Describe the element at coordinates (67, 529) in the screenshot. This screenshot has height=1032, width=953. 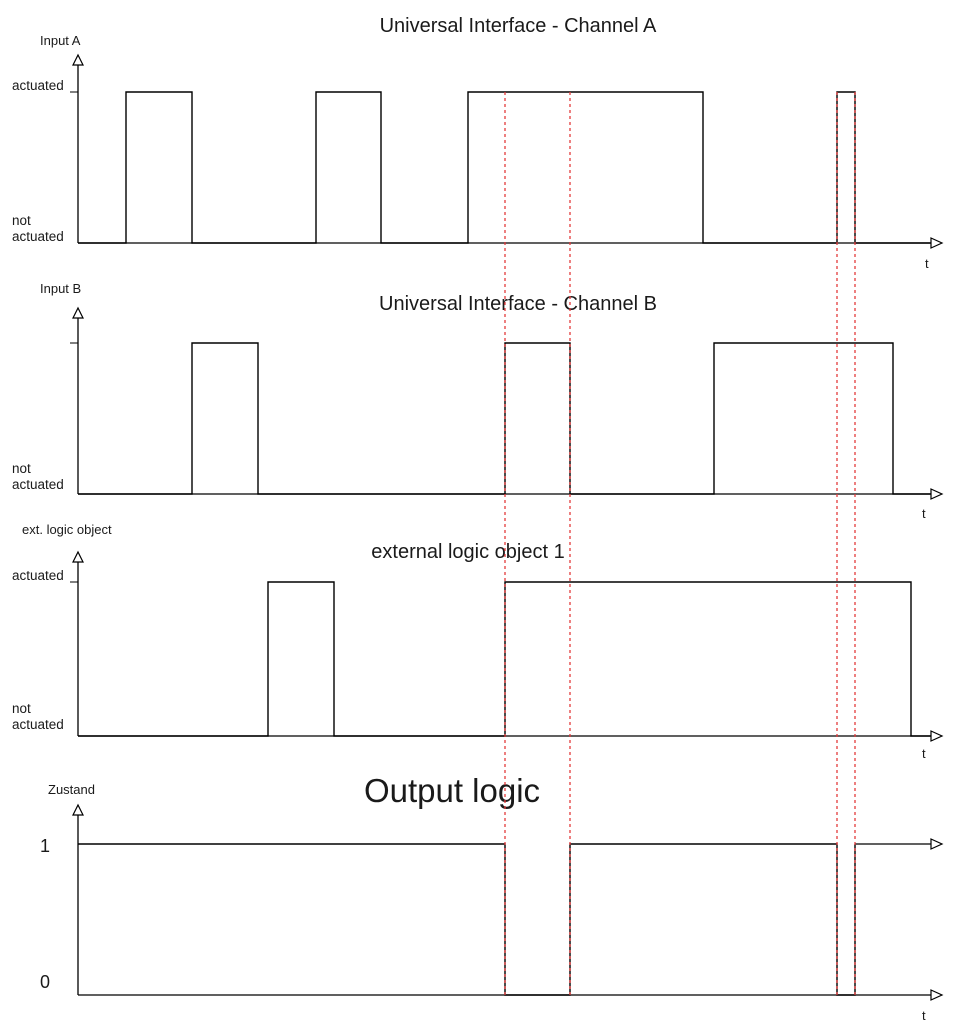
I see `y-axis-label: ext. logic object` at that location.